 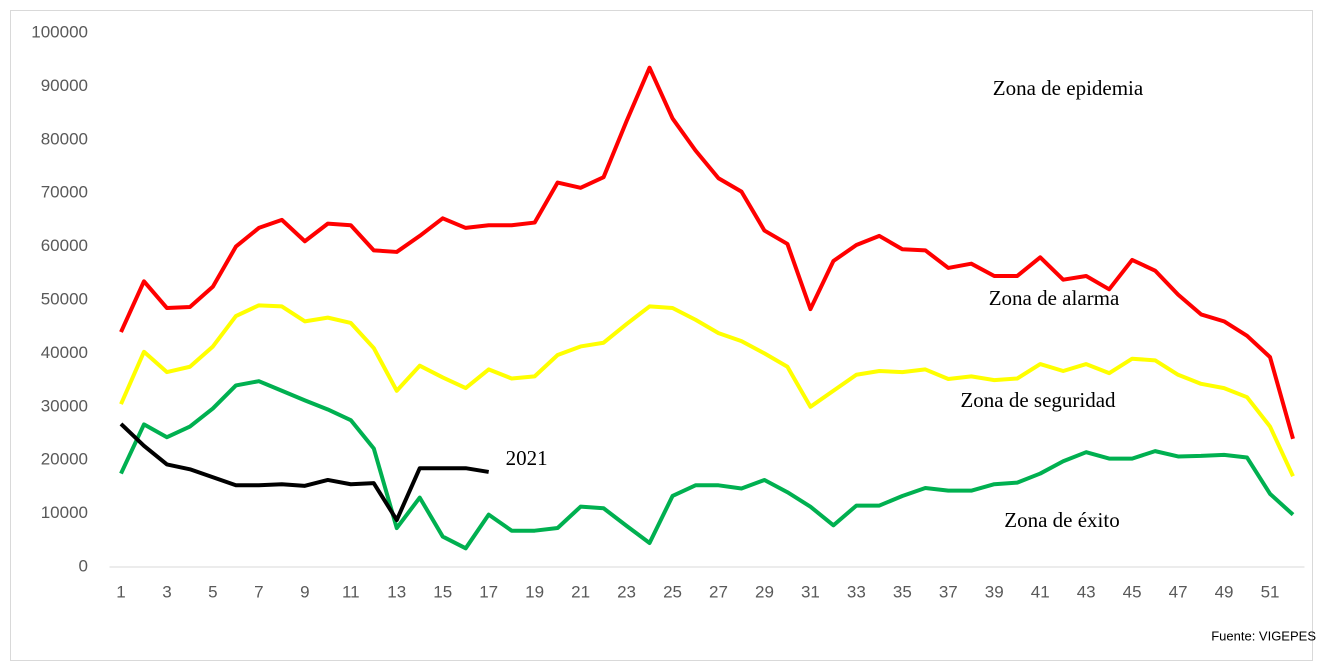 I want to click on x-tick-label: 3, so click(x=166, y=591).